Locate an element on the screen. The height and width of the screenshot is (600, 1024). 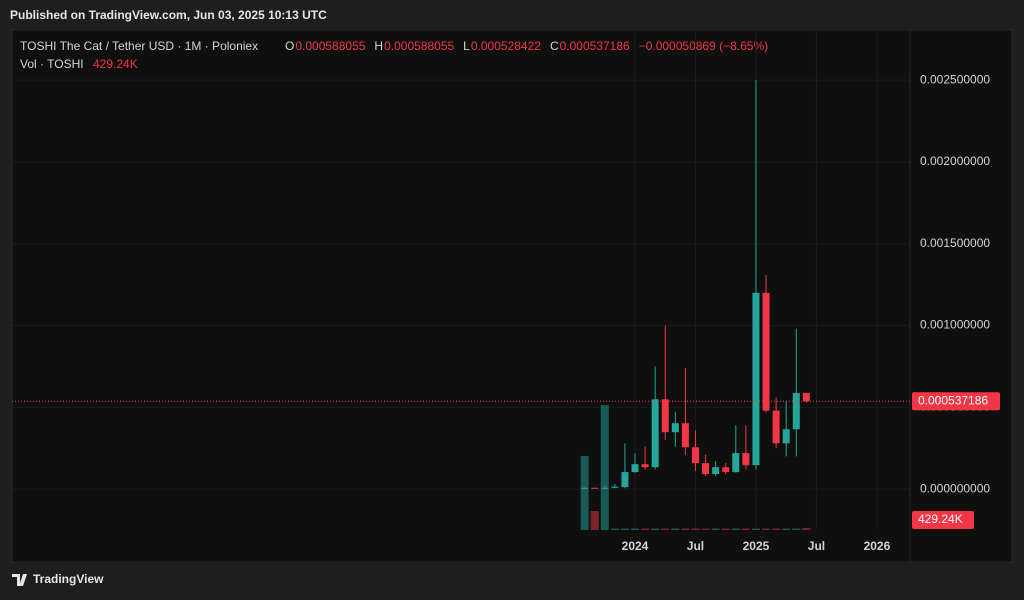
ohlc-value: 0.000528422 is located at coordinates (506, 46).